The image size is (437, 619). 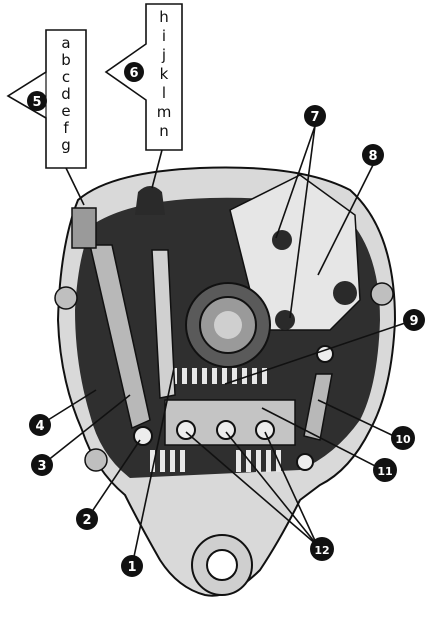 What do you see at coordinates (382, 294) in the screenshot?
I see `boss-right` at bounding box center [382, 294].